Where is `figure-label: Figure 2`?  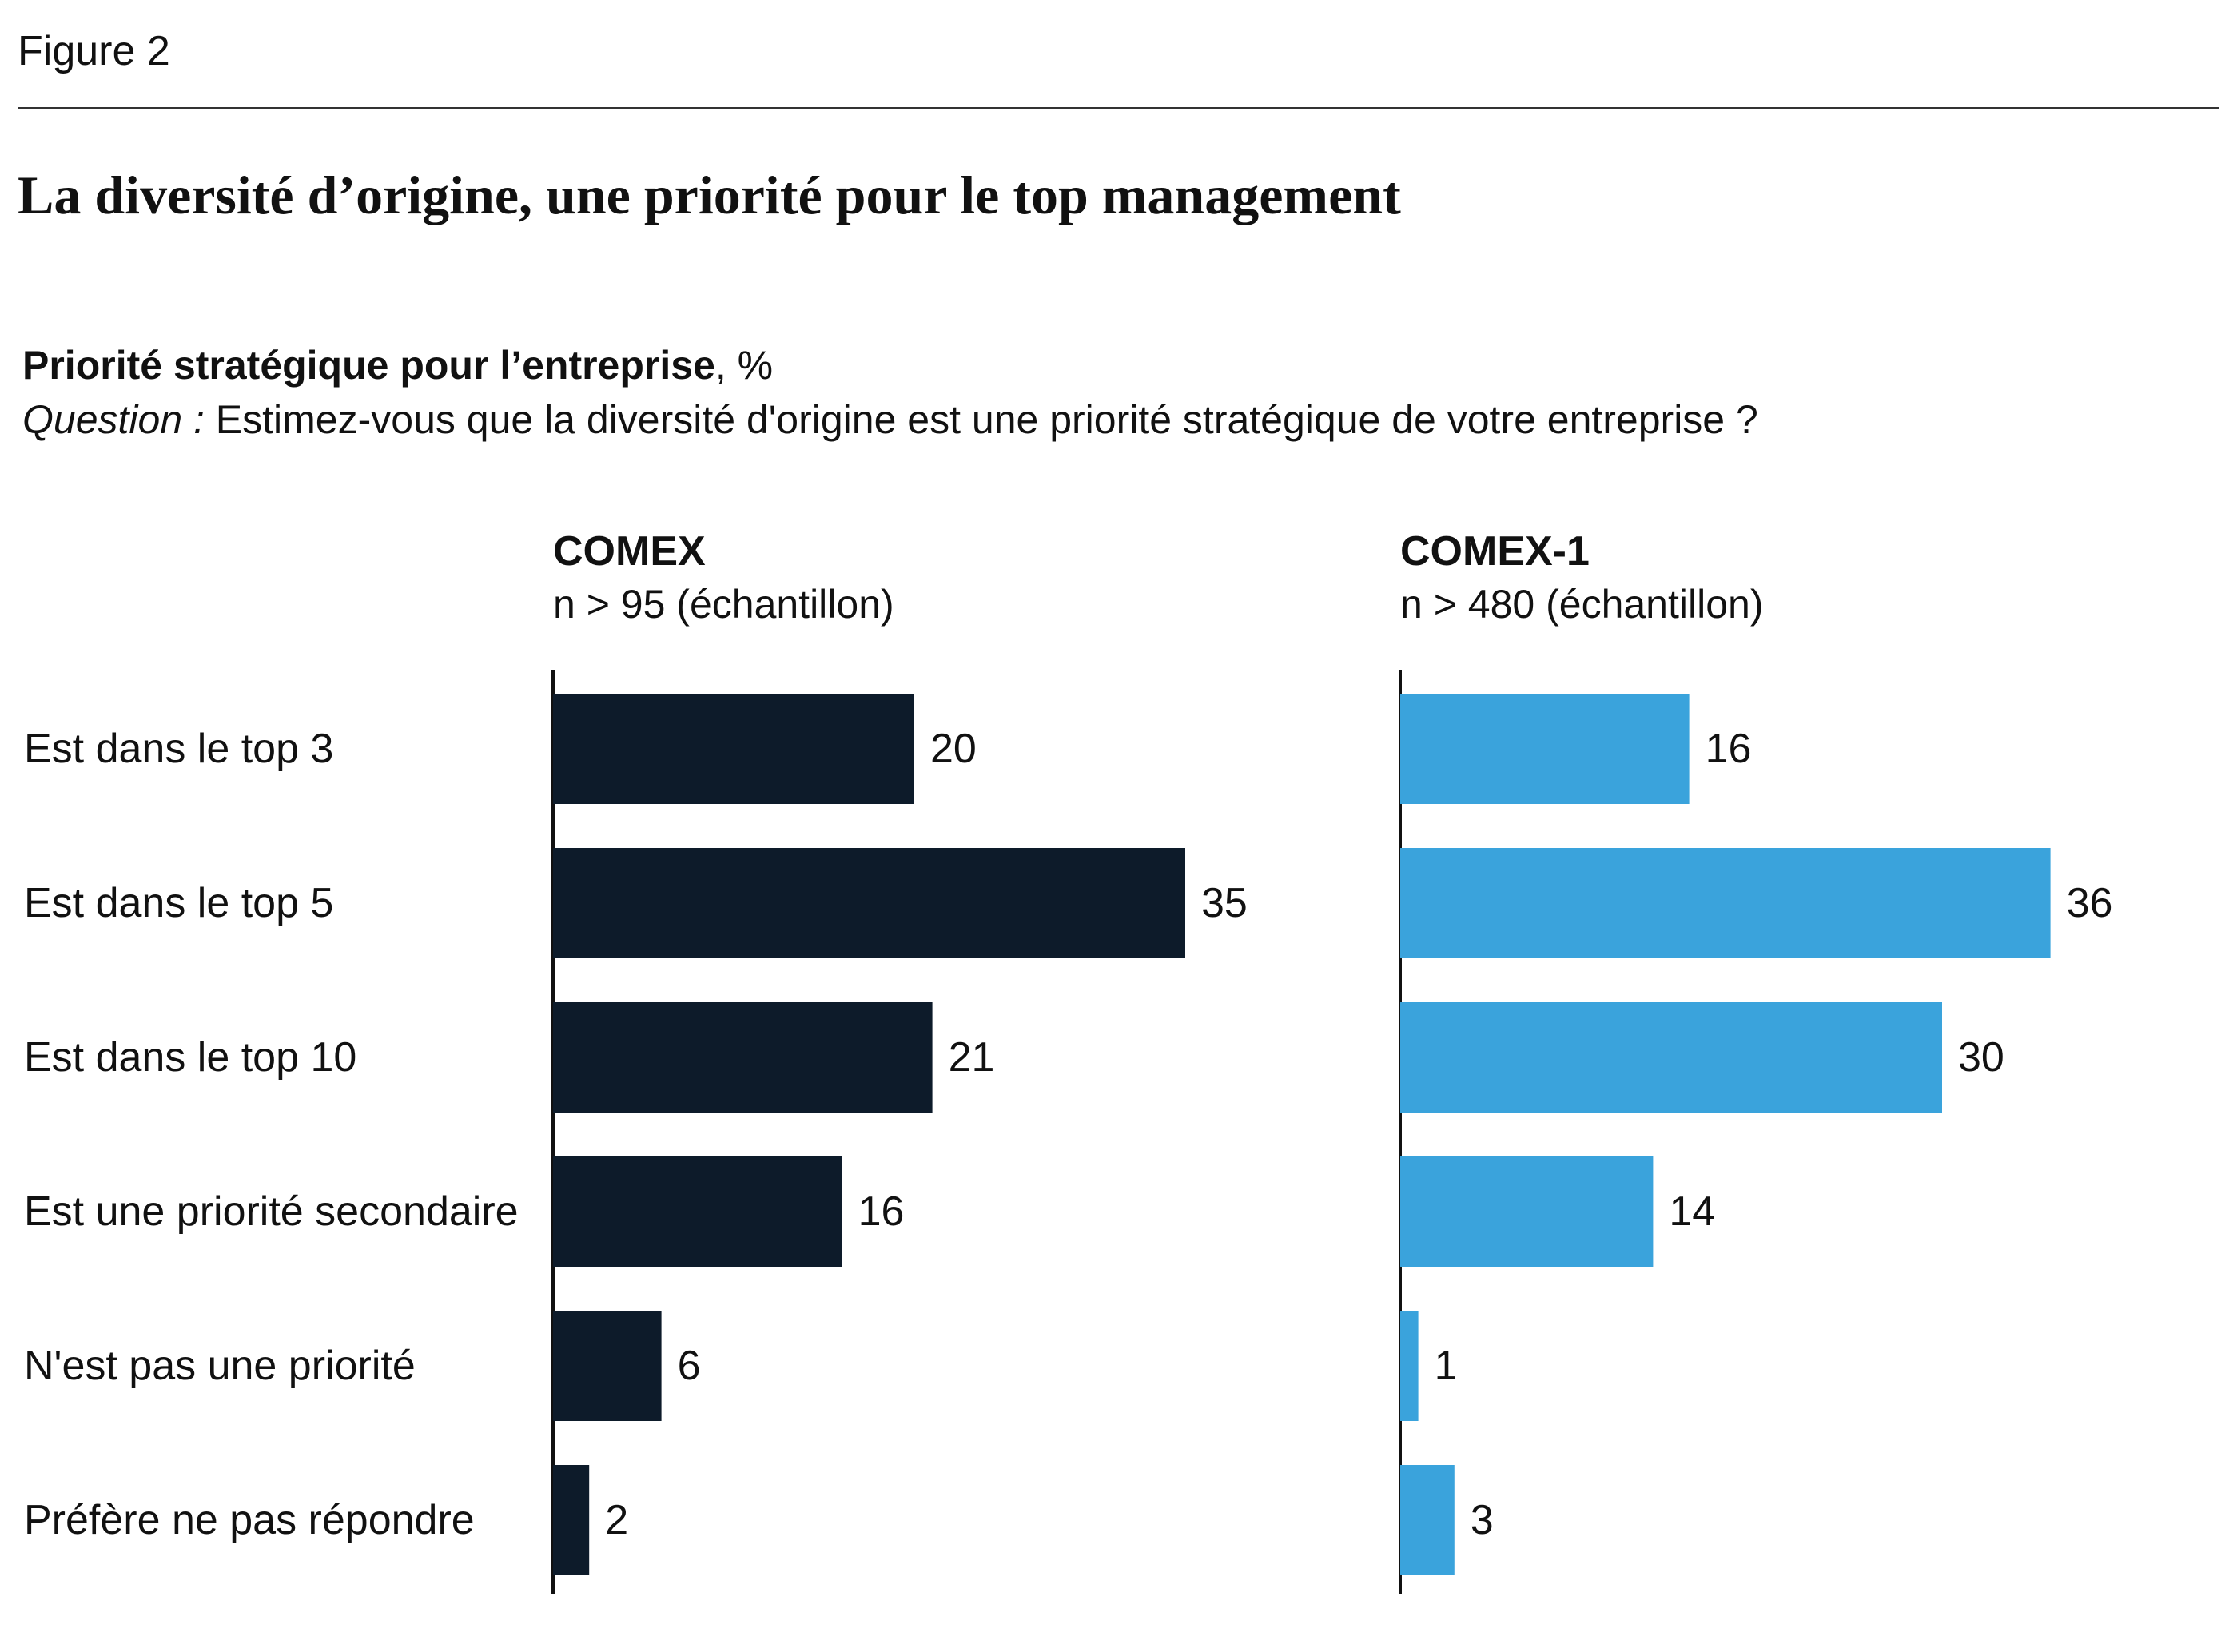
figure-label: Figure 2 is located at coordinates (94, 51).